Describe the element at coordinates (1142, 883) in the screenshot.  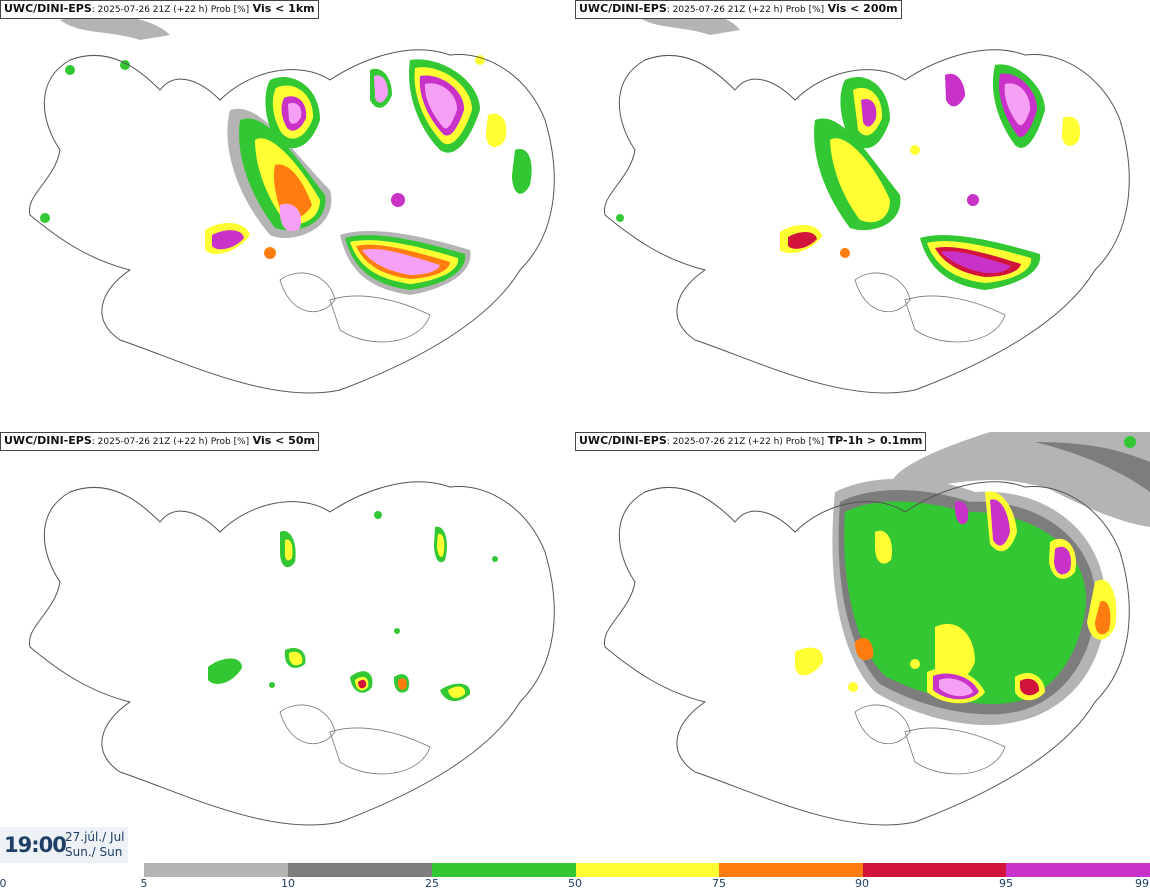
I see `colorbar-tick-99: 99` at that location.